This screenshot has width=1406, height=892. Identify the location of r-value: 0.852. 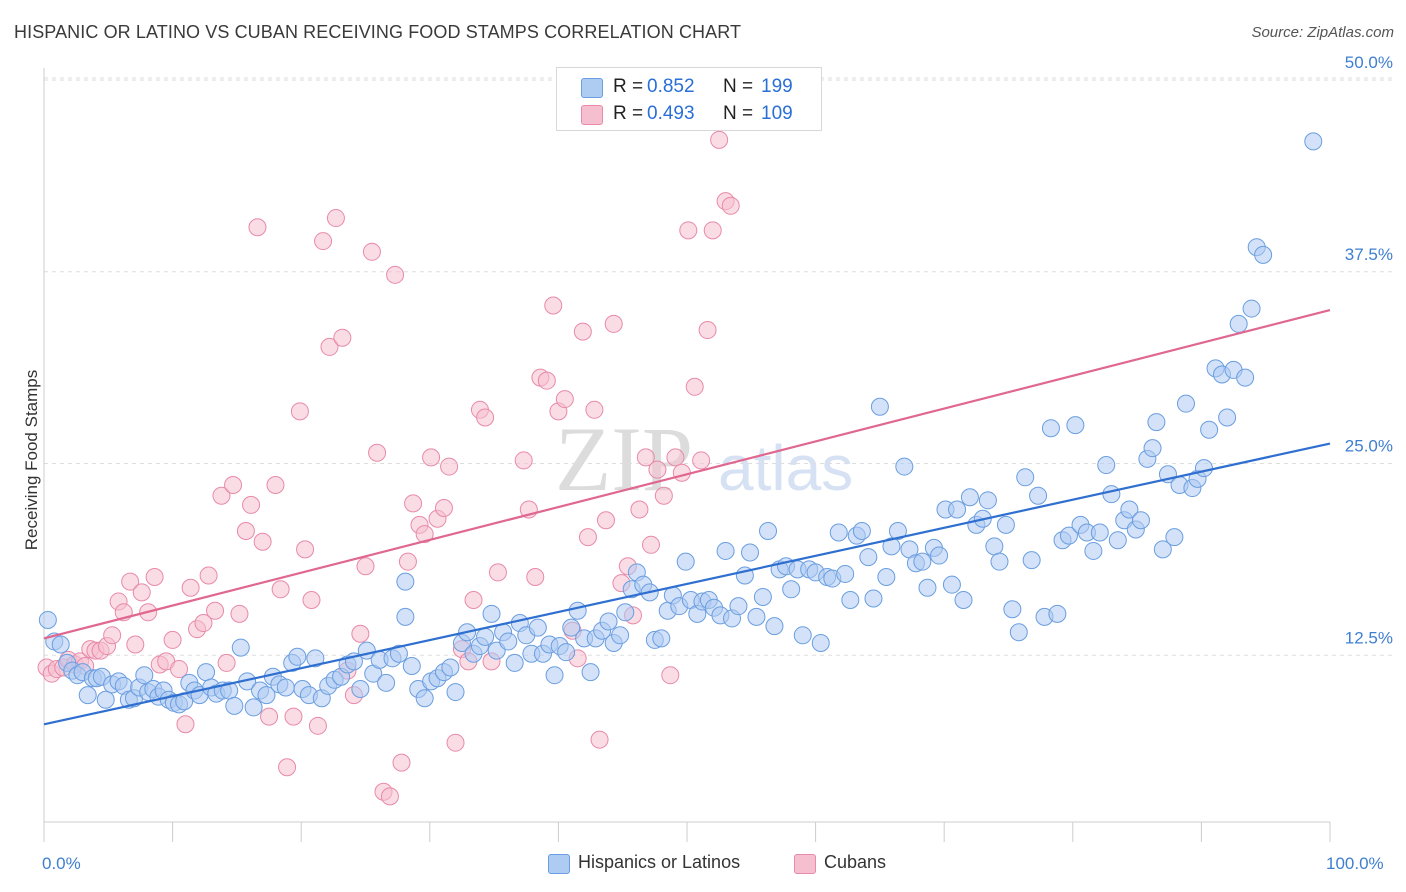
(671, 86).